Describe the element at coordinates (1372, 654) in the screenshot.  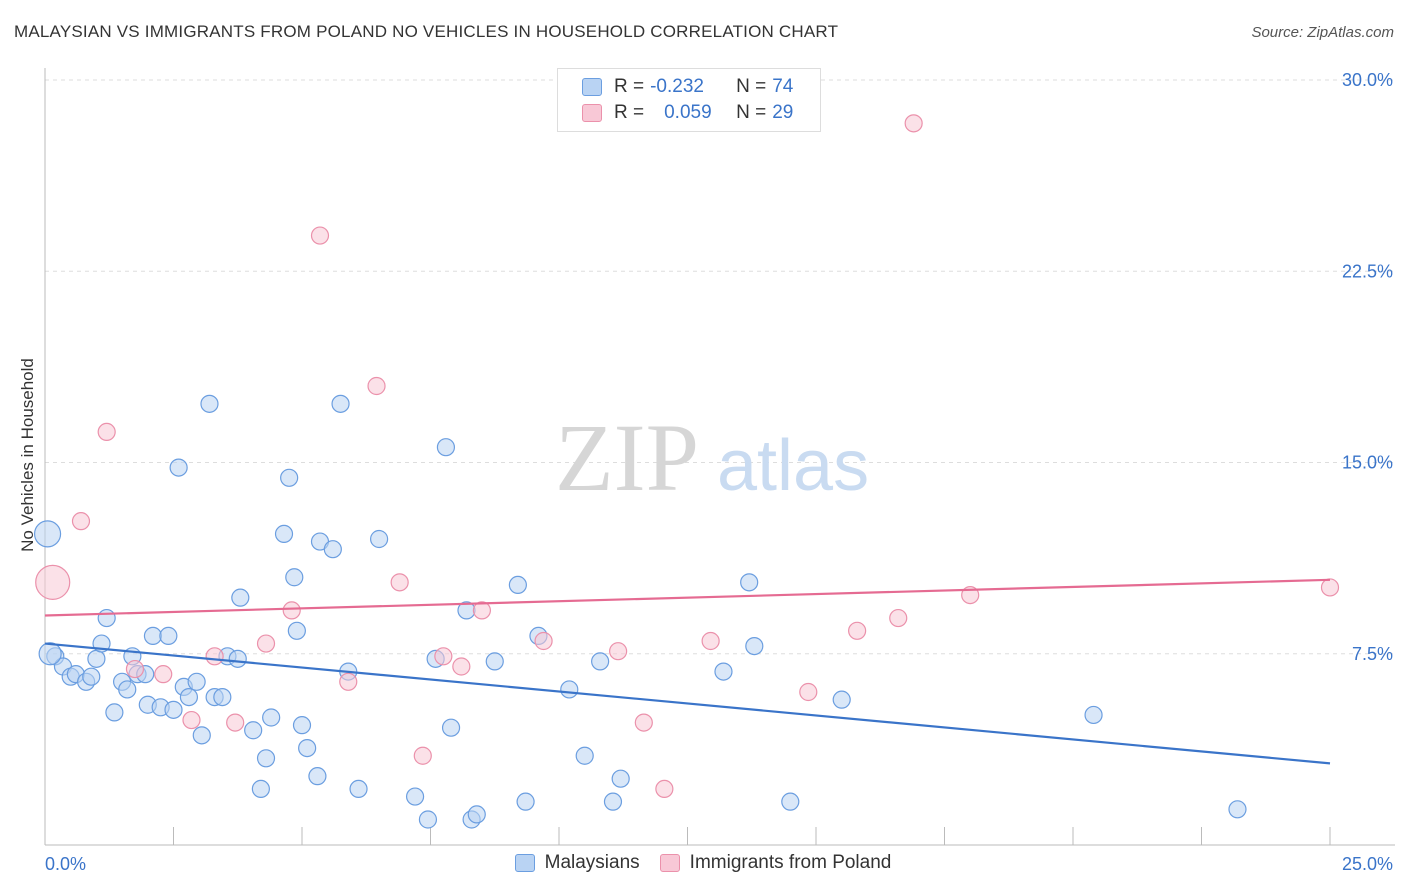
I see `y-tick-label: 7.5%` at that location.